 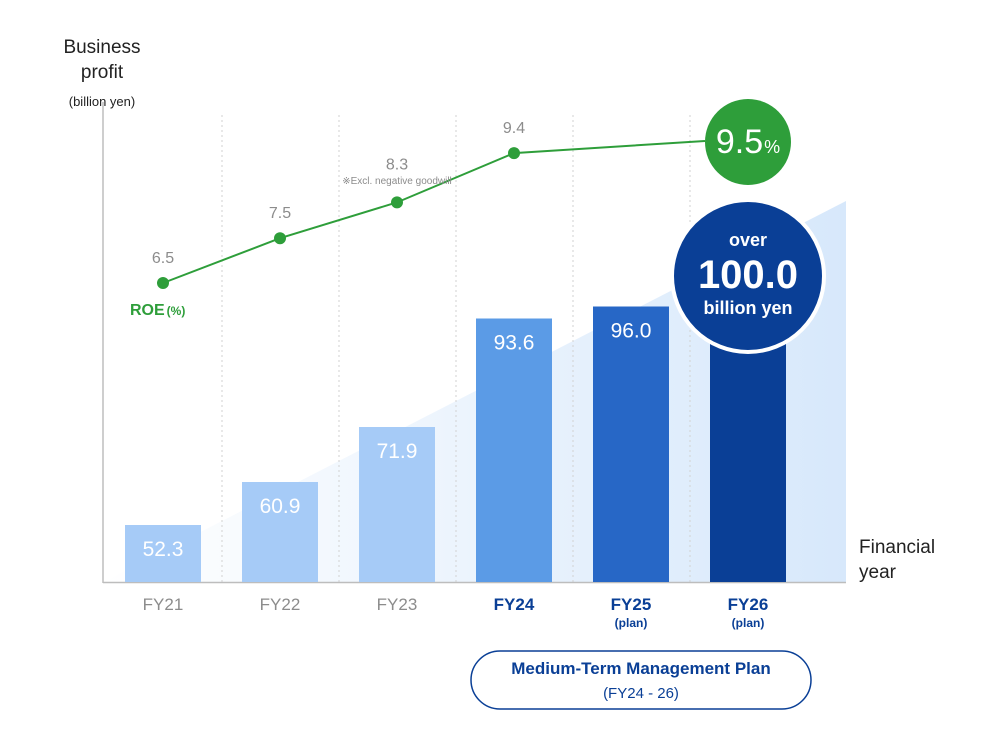 I want to click on bar-fy21, so click(x=163, y=553).